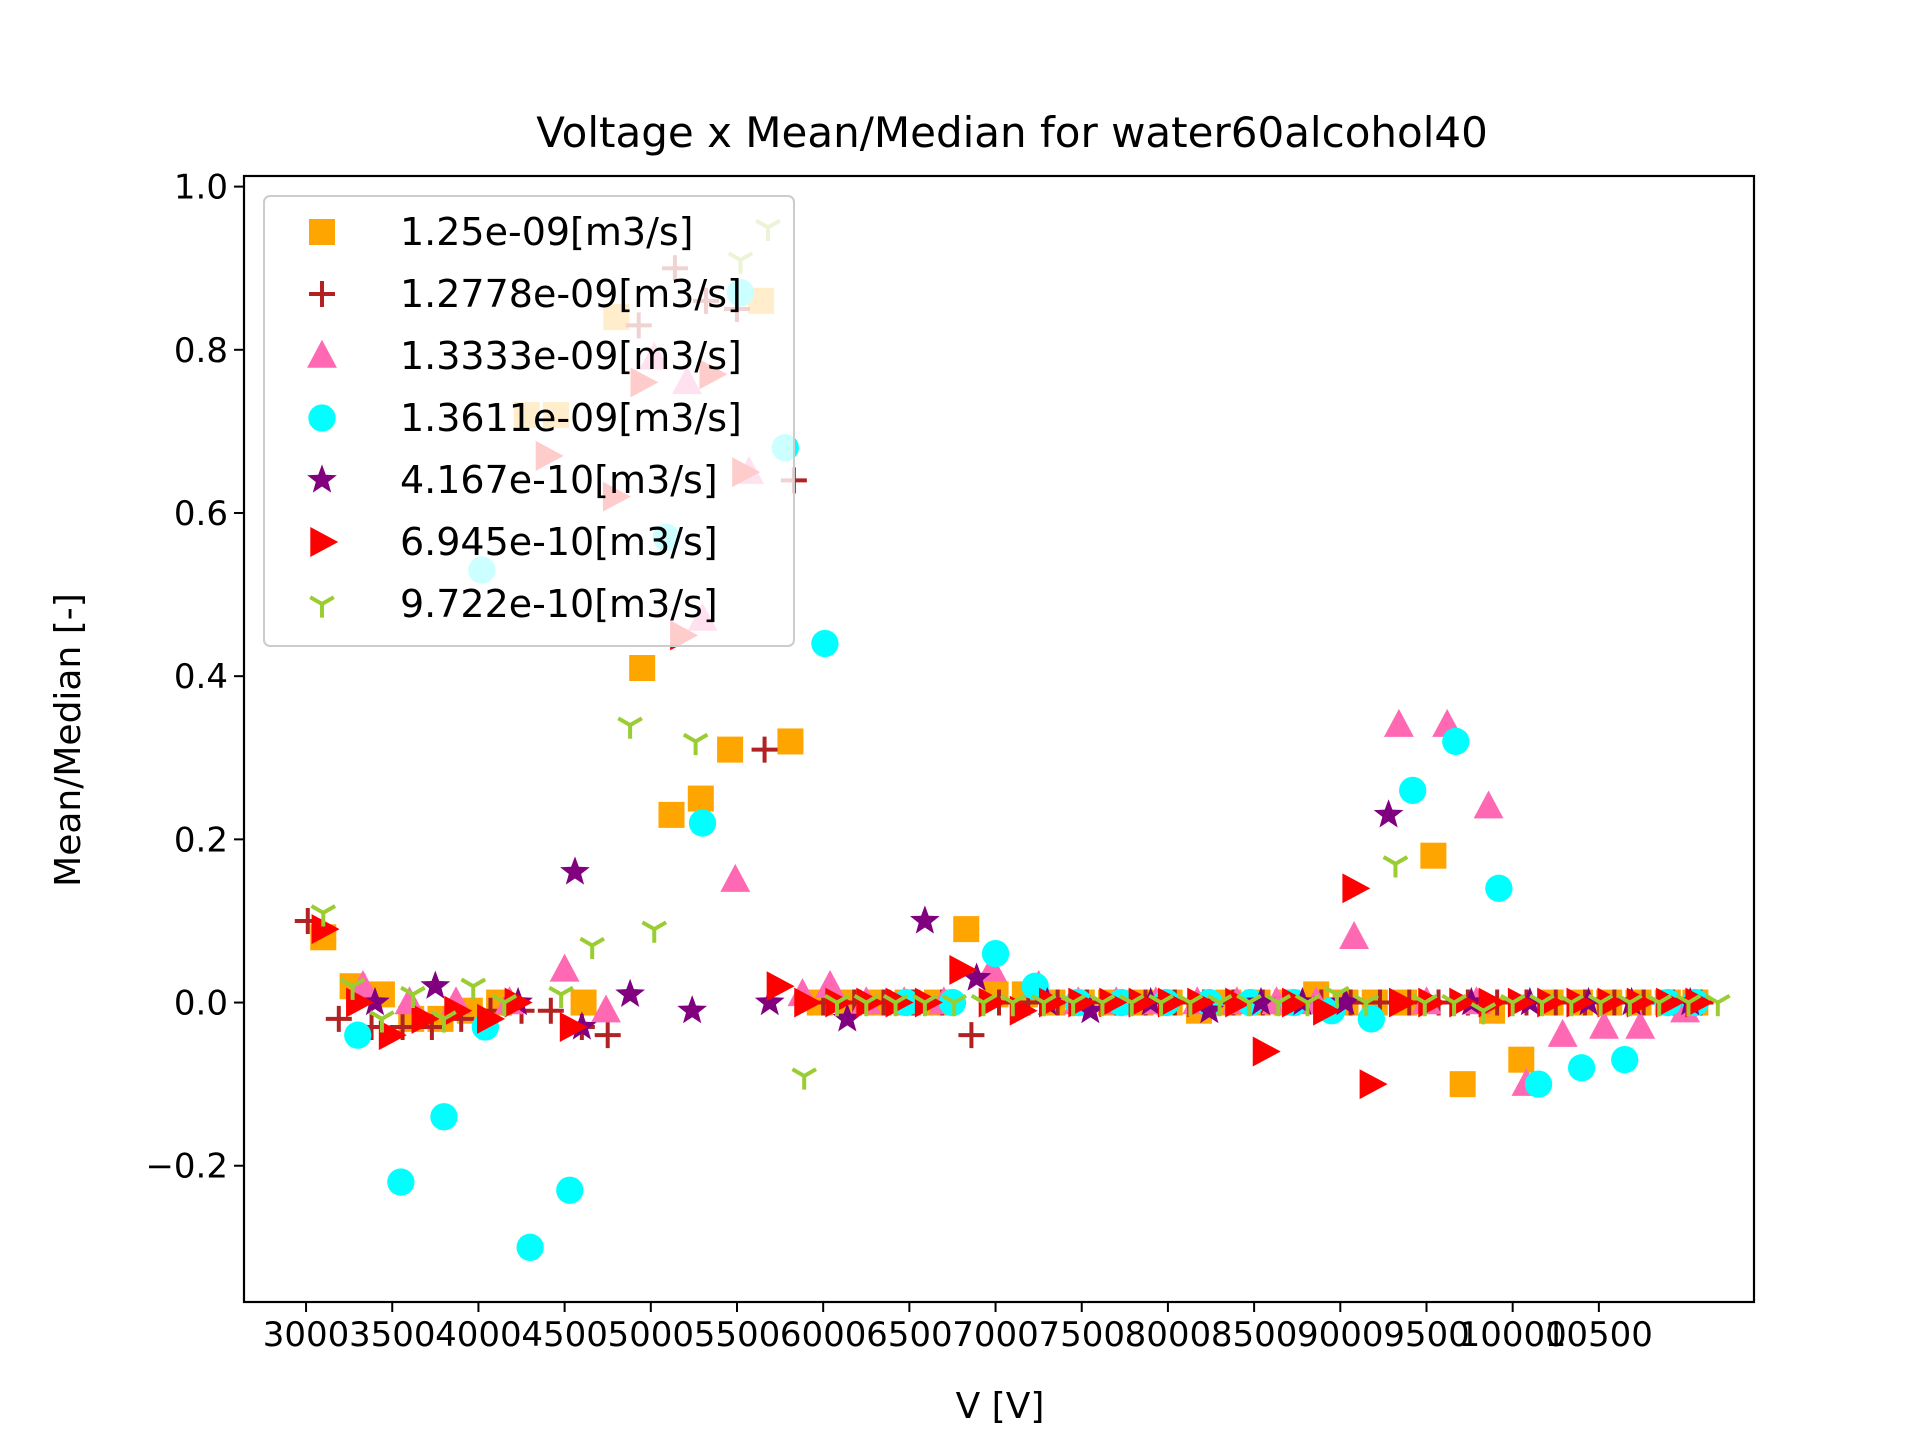 This screenshot has width=1920, height=1440. Describe the element at coordinates (306, 1335) in the screenshot. I see `x-tick-label: 3000` at that location.